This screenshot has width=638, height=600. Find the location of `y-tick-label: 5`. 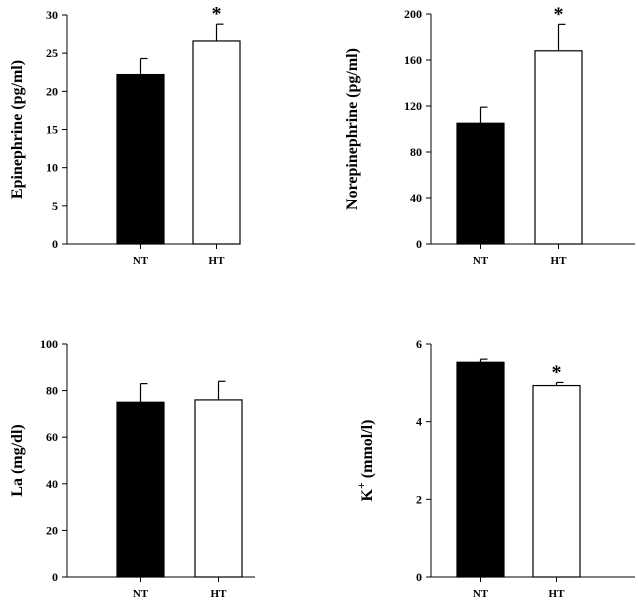

y-tick-label: 5 is located at coordinates (55, 206).